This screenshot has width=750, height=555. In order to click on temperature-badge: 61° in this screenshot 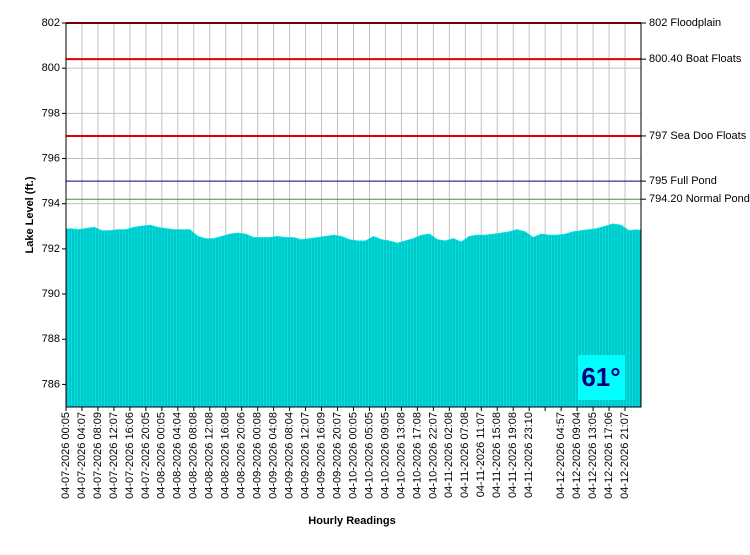, I will do `click(600, 377)`.